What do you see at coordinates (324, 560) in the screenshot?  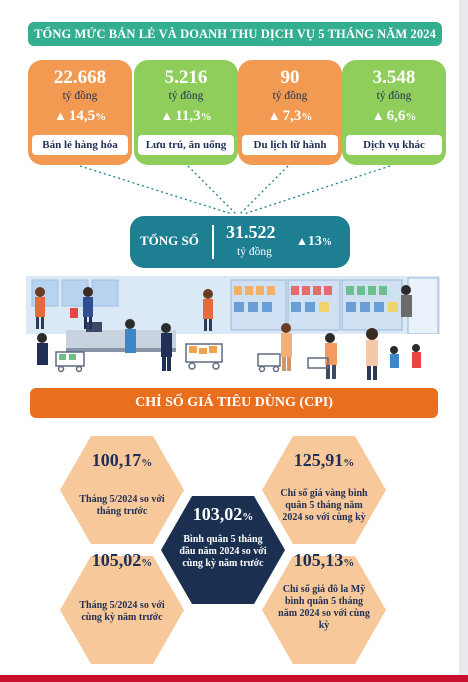 I see `cpi-value: 105,13%` at bounding box center [324, 560].